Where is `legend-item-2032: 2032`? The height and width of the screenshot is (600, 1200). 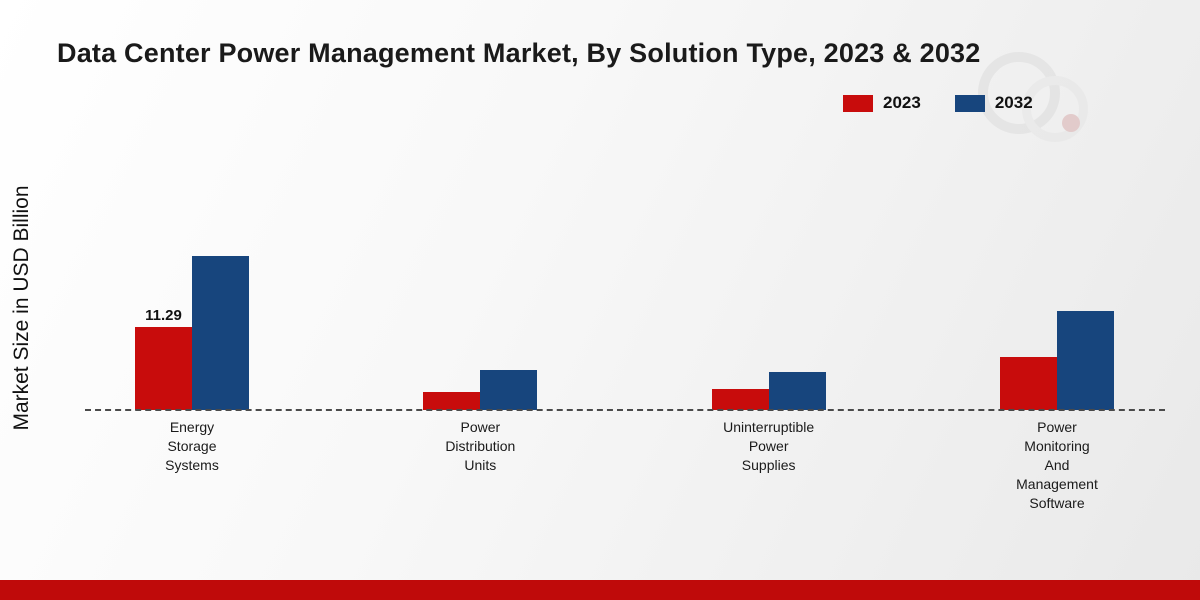 legend-item-2032: 2032 is located at coordinates (993, 103).